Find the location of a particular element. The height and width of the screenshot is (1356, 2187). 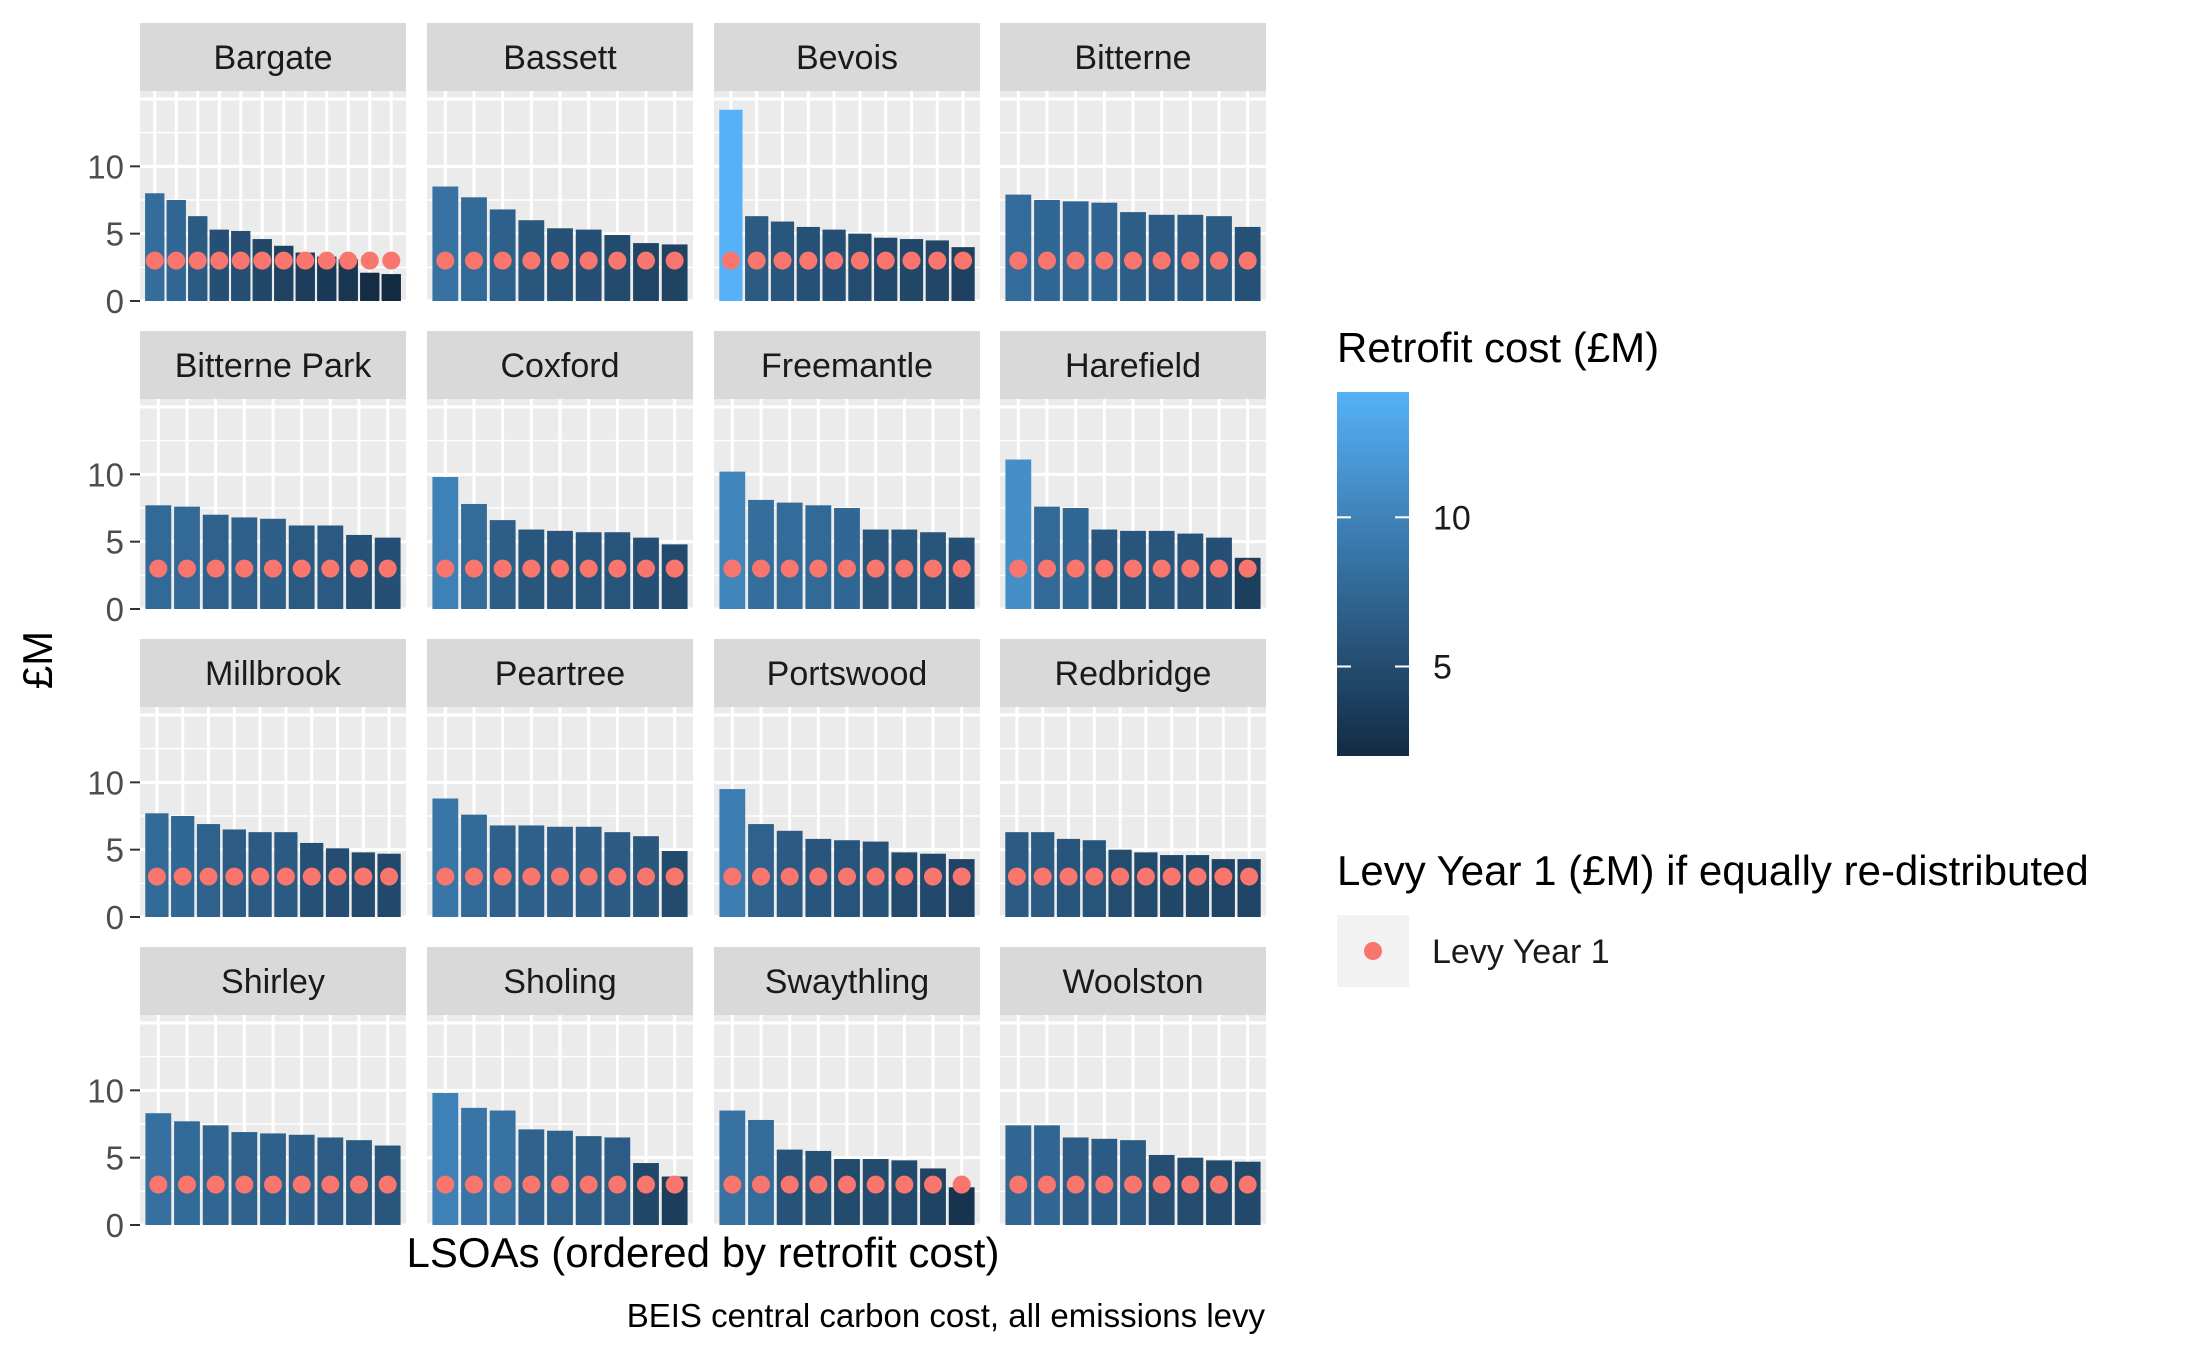

x-axis-title: LSOAs (ordered by retrofit cost) is located at coordinates (703, 1252).